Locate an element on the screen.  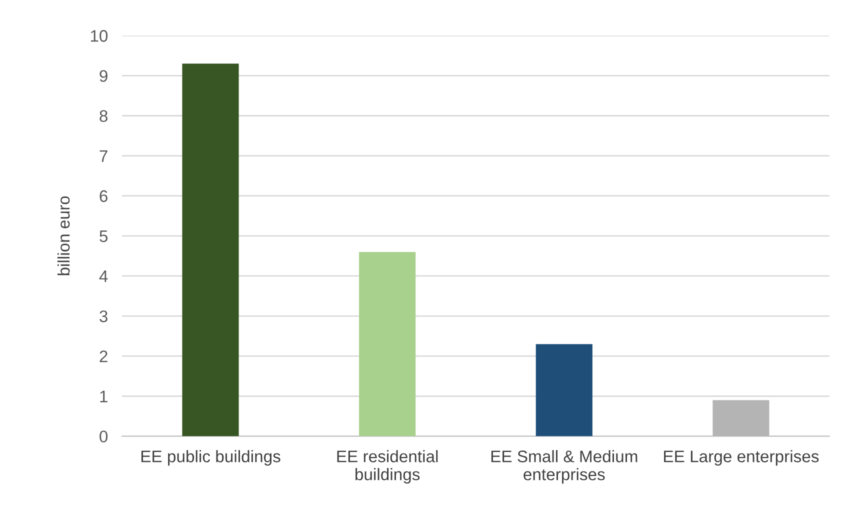
x-tick-label: EE Large enterprises is located at coordinates (741, 458).